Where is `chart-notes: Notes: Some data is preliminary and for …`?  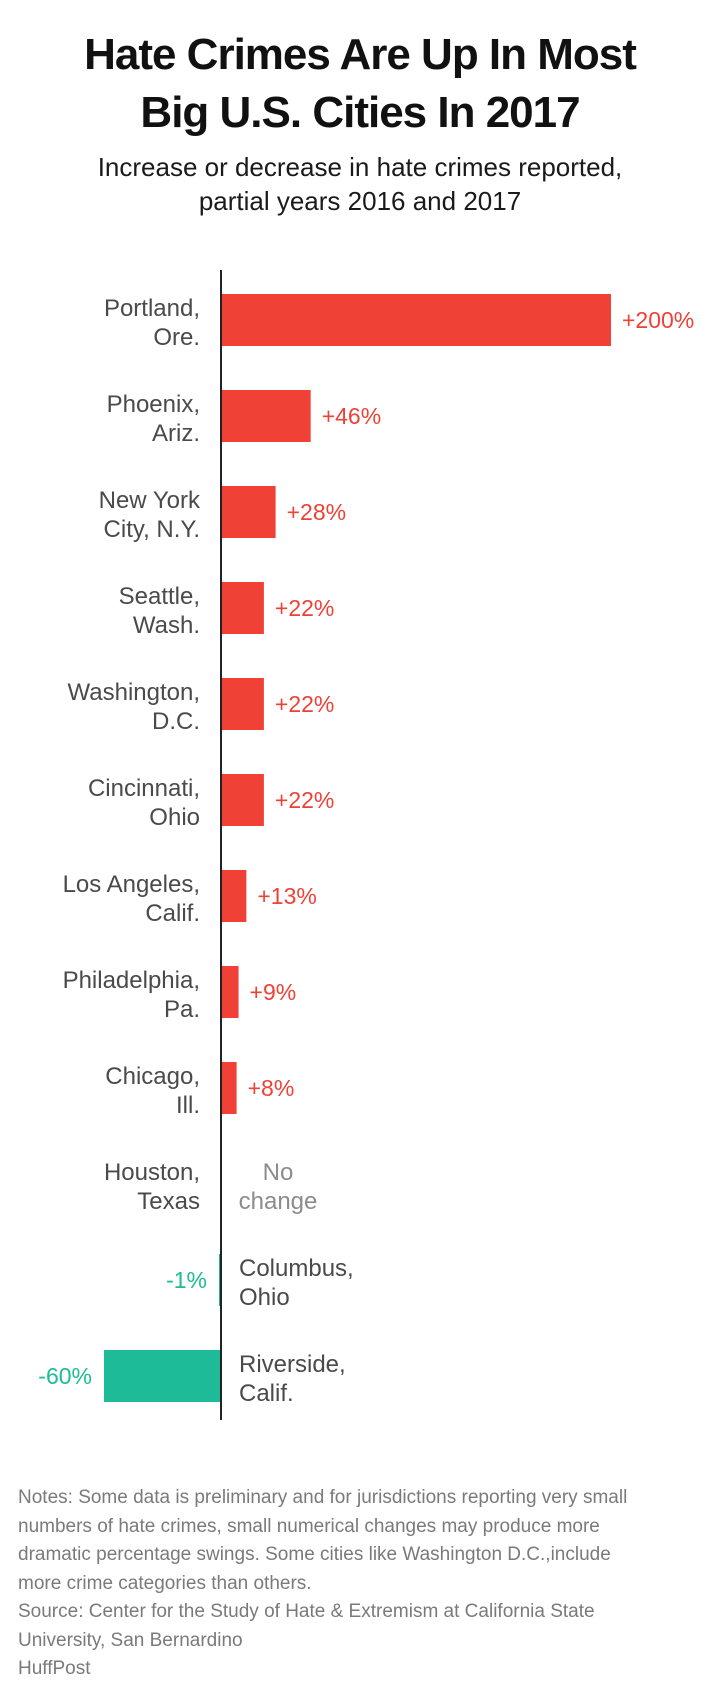
chart-notes: Notes: Some data is preliminary and for … is located at coordinates (363, 1584).